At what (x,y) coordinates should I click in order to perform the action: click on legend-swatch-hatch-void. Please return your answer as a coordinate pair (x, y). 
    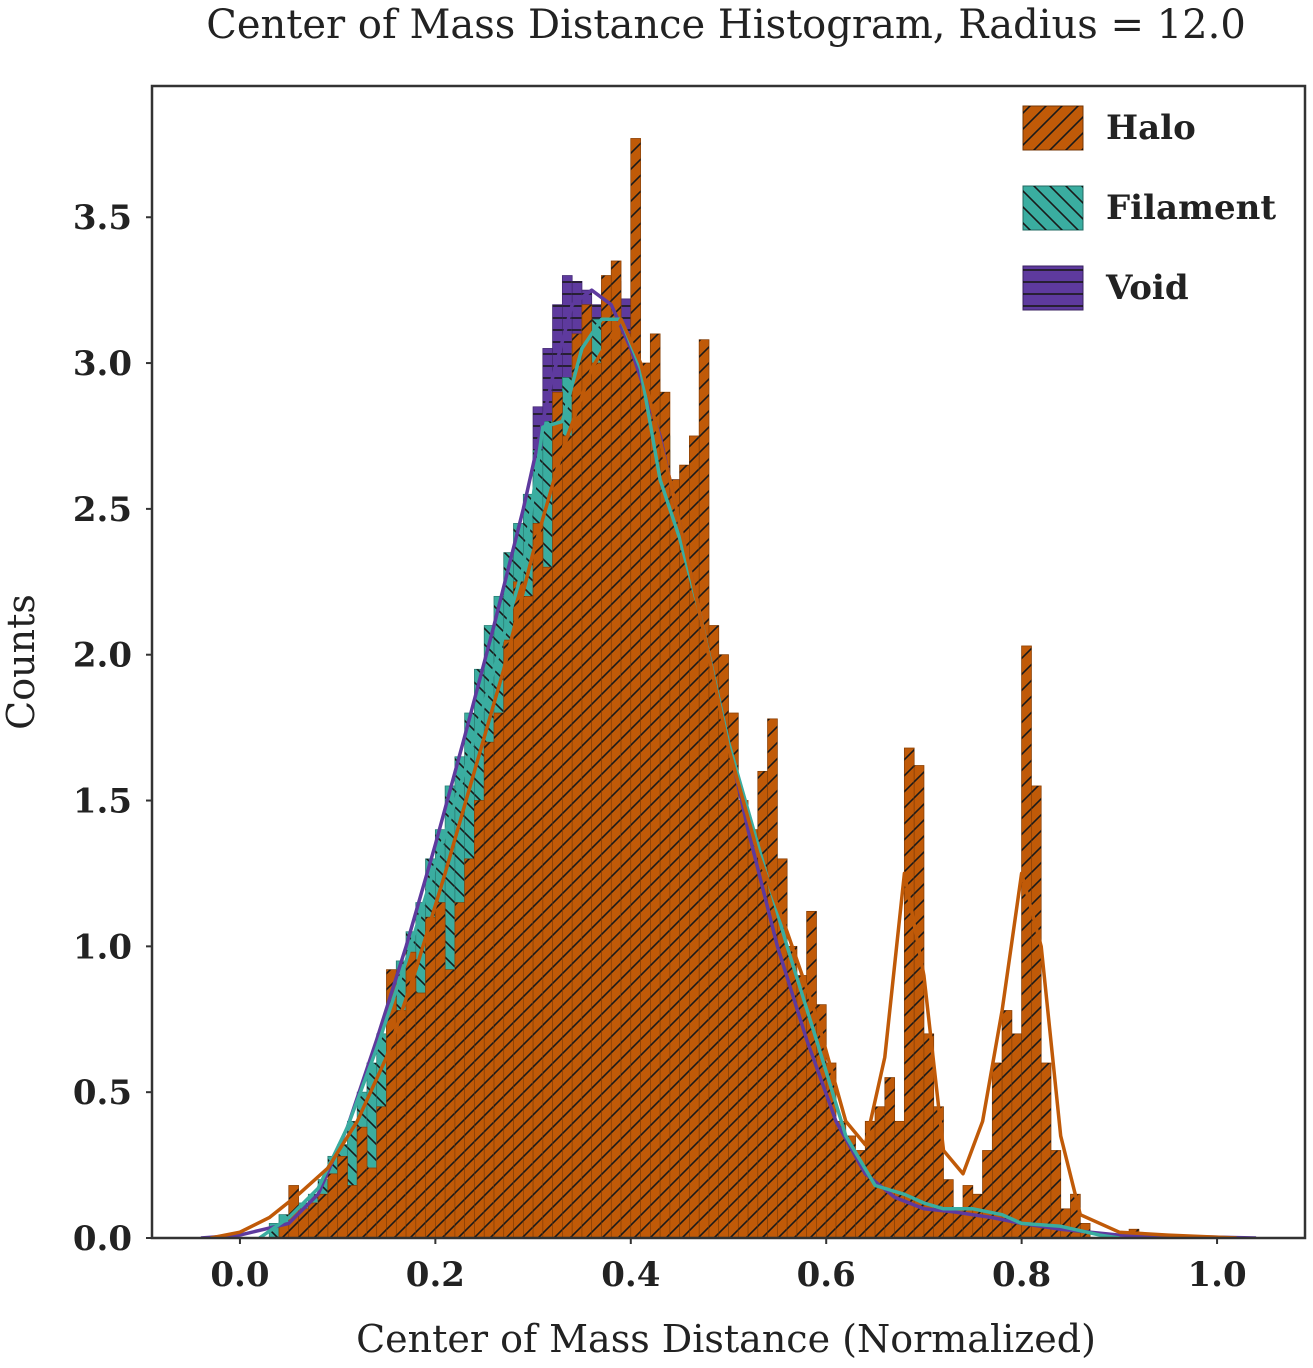
    Looking at the image, I should click on (1053, 288).